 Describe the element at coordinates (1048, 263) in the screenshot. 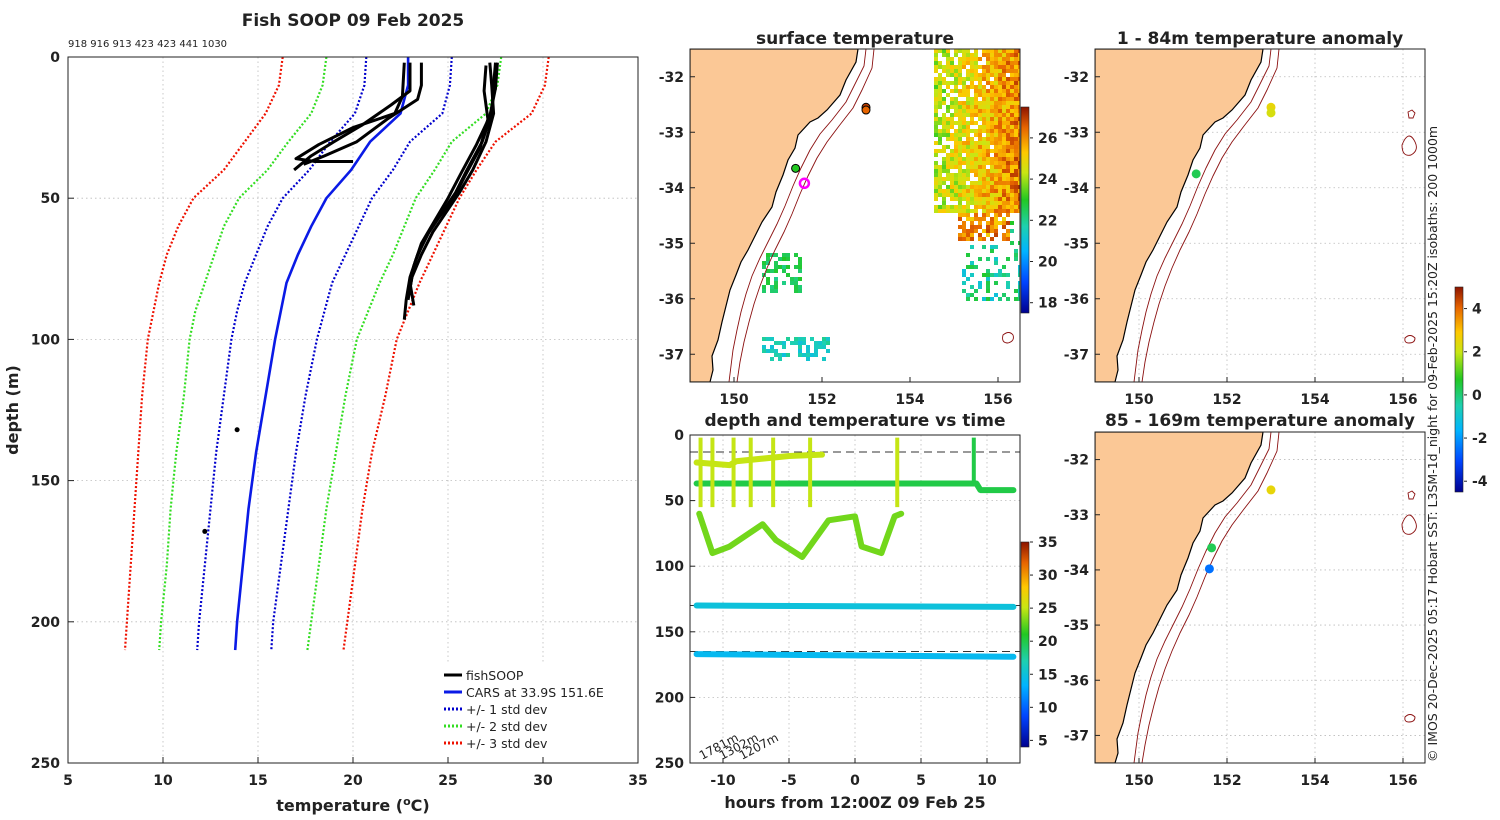

I see `sst-colorbar-tick-label: 20` at that location.